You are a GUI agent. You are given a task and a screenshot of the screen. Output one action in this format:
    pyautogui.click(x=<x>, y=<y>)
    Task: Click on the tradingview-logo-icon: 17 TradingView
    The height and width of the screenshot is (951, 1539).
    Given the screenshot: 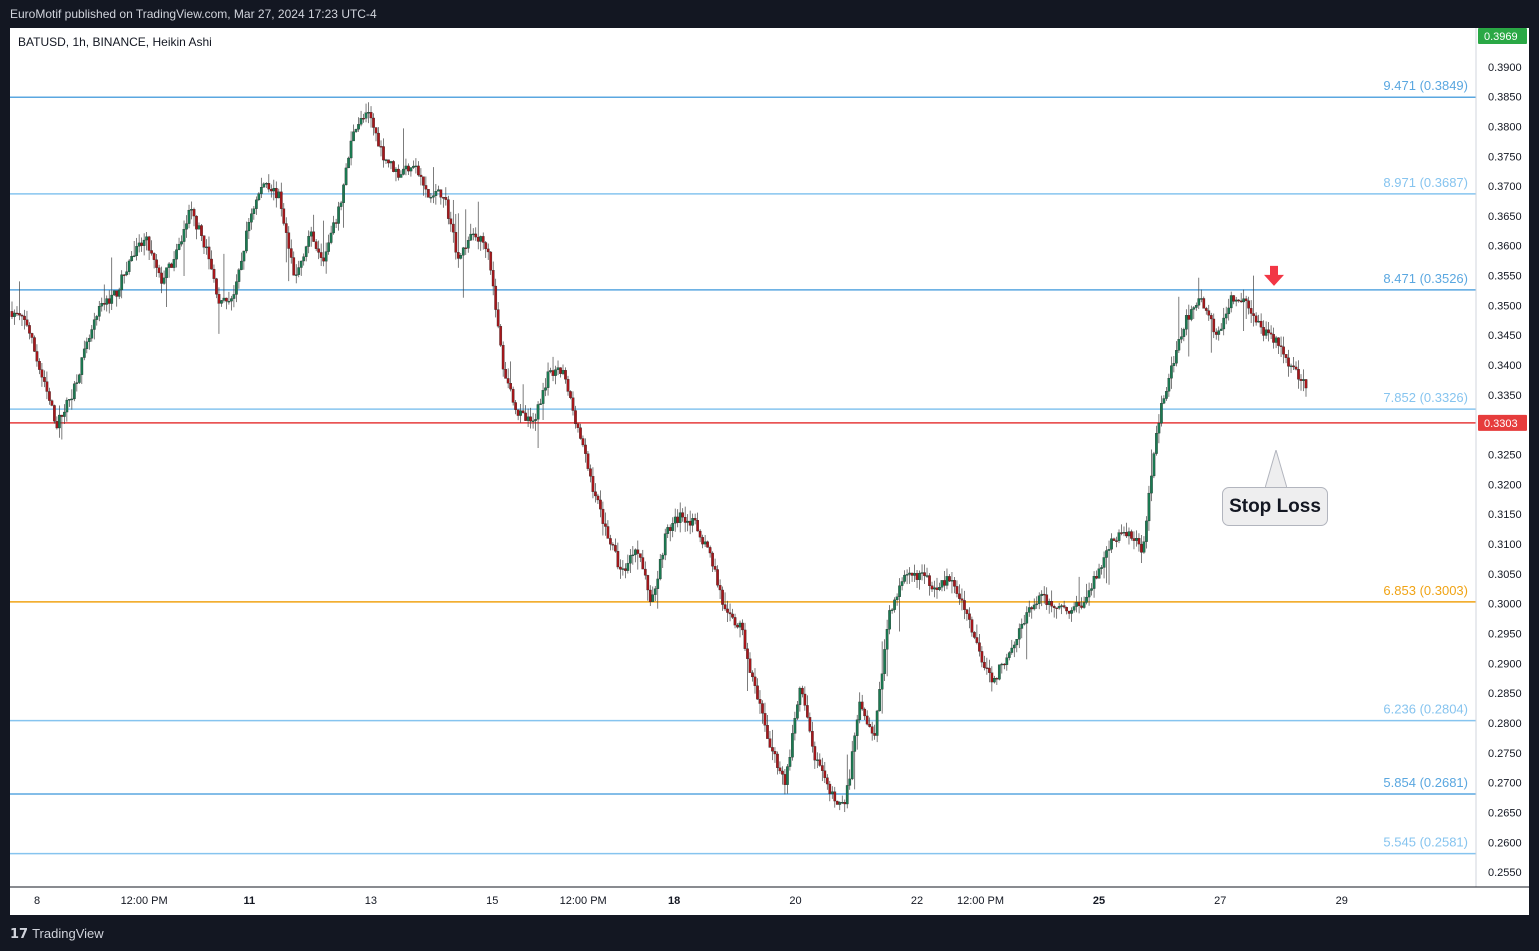 What is the action you would take?
    pyautogui.click(x=57, y=934)
    